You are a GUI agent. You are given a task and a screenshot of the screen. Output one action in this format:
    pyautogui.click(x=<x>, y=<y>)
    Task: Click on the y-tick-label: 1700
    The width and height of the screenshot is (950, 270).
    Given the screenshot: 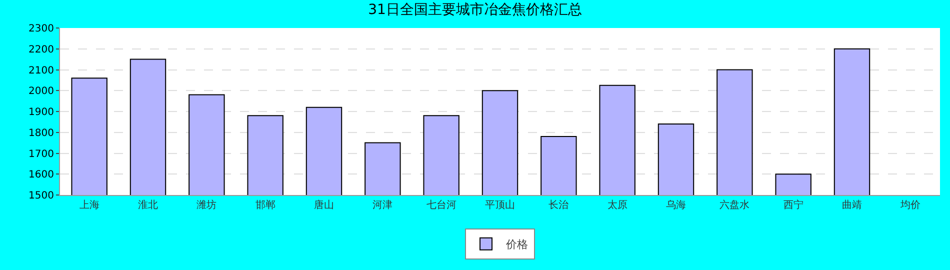 What is the action you would take?
    pyautogui.click(x=41, y=154)
    